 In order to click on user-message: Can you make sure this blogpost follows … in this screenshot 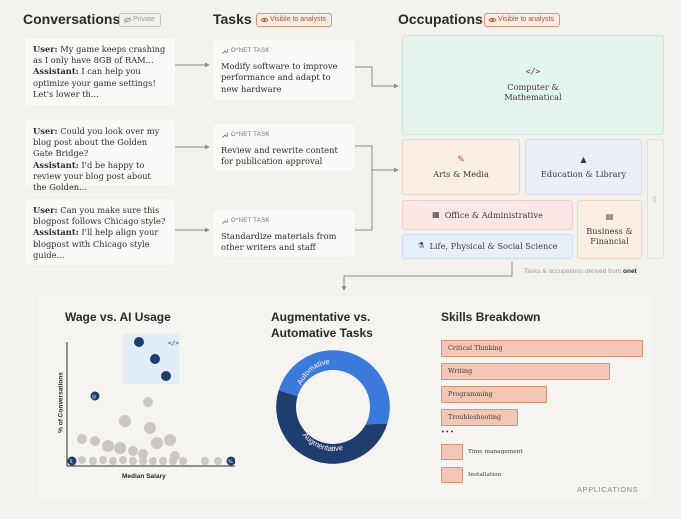, I will do `click(99, 216)`.